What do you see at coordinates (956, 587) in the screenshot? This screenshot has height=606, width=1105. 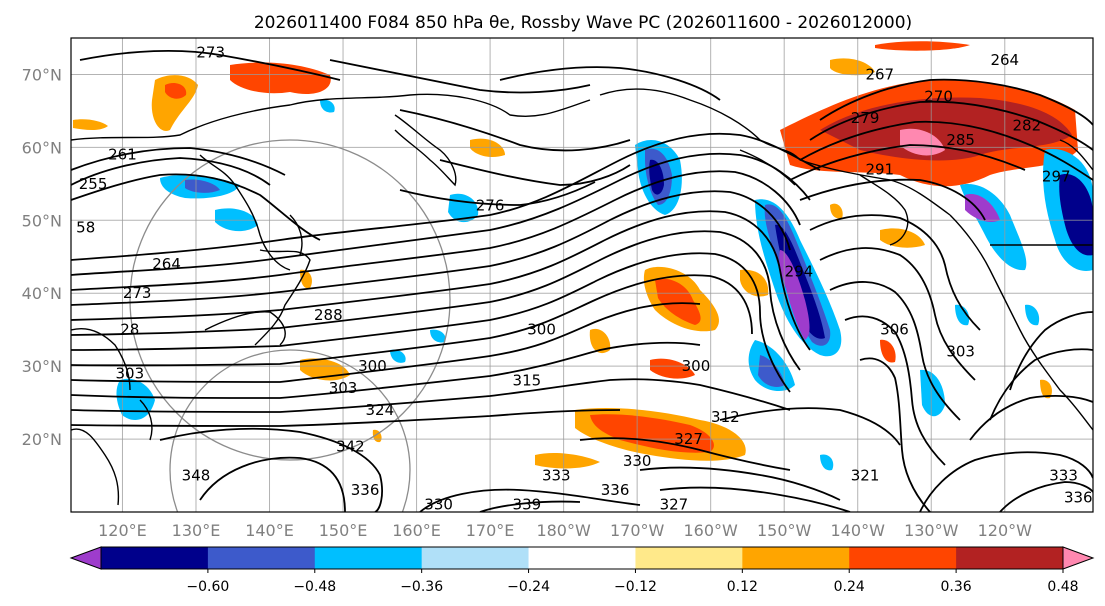 I see `colorbar-tick-label: 0.36` at bounding box center [956, 587].